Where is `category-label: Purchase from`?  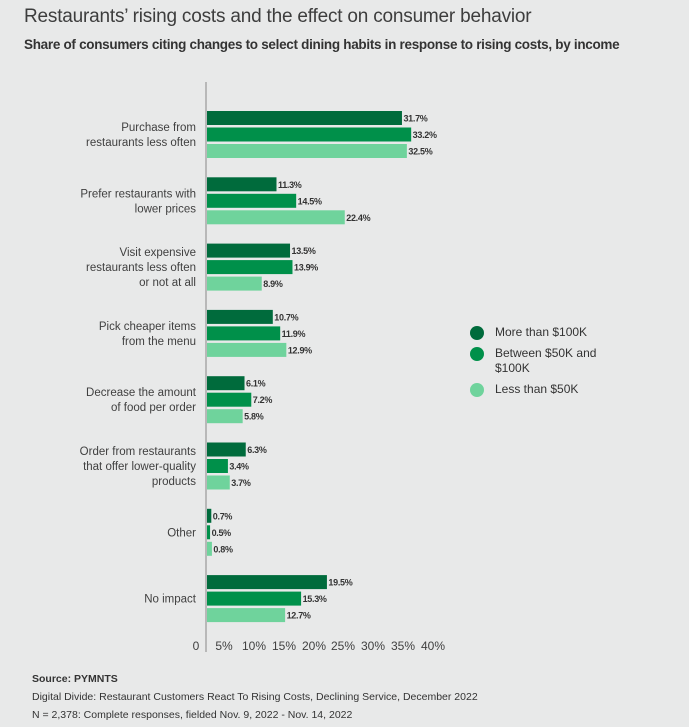 category-label: Purchase from is located at coordinates (158, 128).